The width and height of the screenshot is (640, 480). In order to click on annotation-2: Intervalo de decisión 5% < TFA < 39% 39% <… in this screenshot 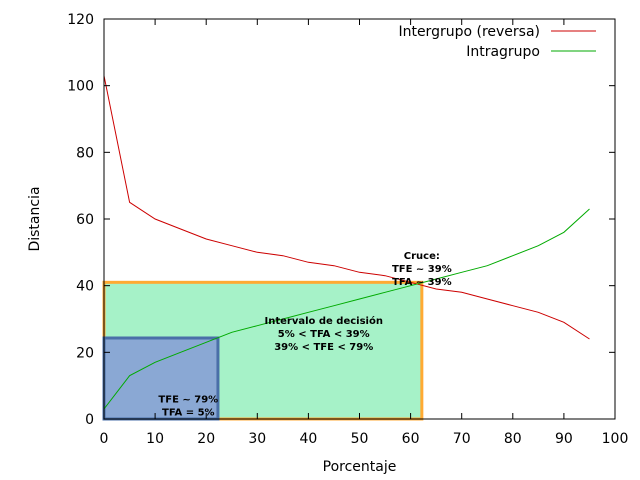, I will do `click(323, 334)`.